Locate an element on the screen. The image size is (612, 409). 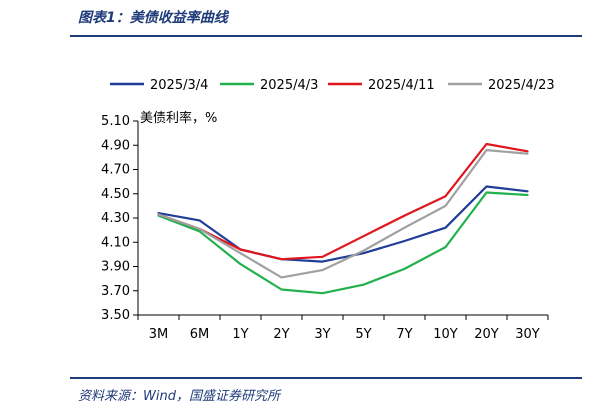
legend-item: 2025/4/3 is located at coordinates (269, 85).